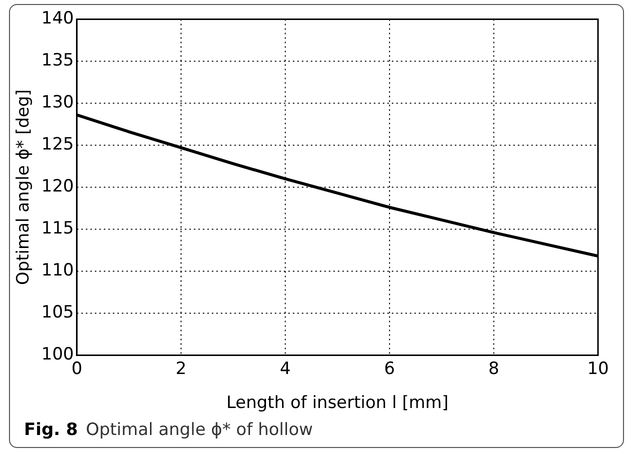 The width and height of the screenshot is (631, 454). I want to click on caption: Fig. 8, so click(51, 430).